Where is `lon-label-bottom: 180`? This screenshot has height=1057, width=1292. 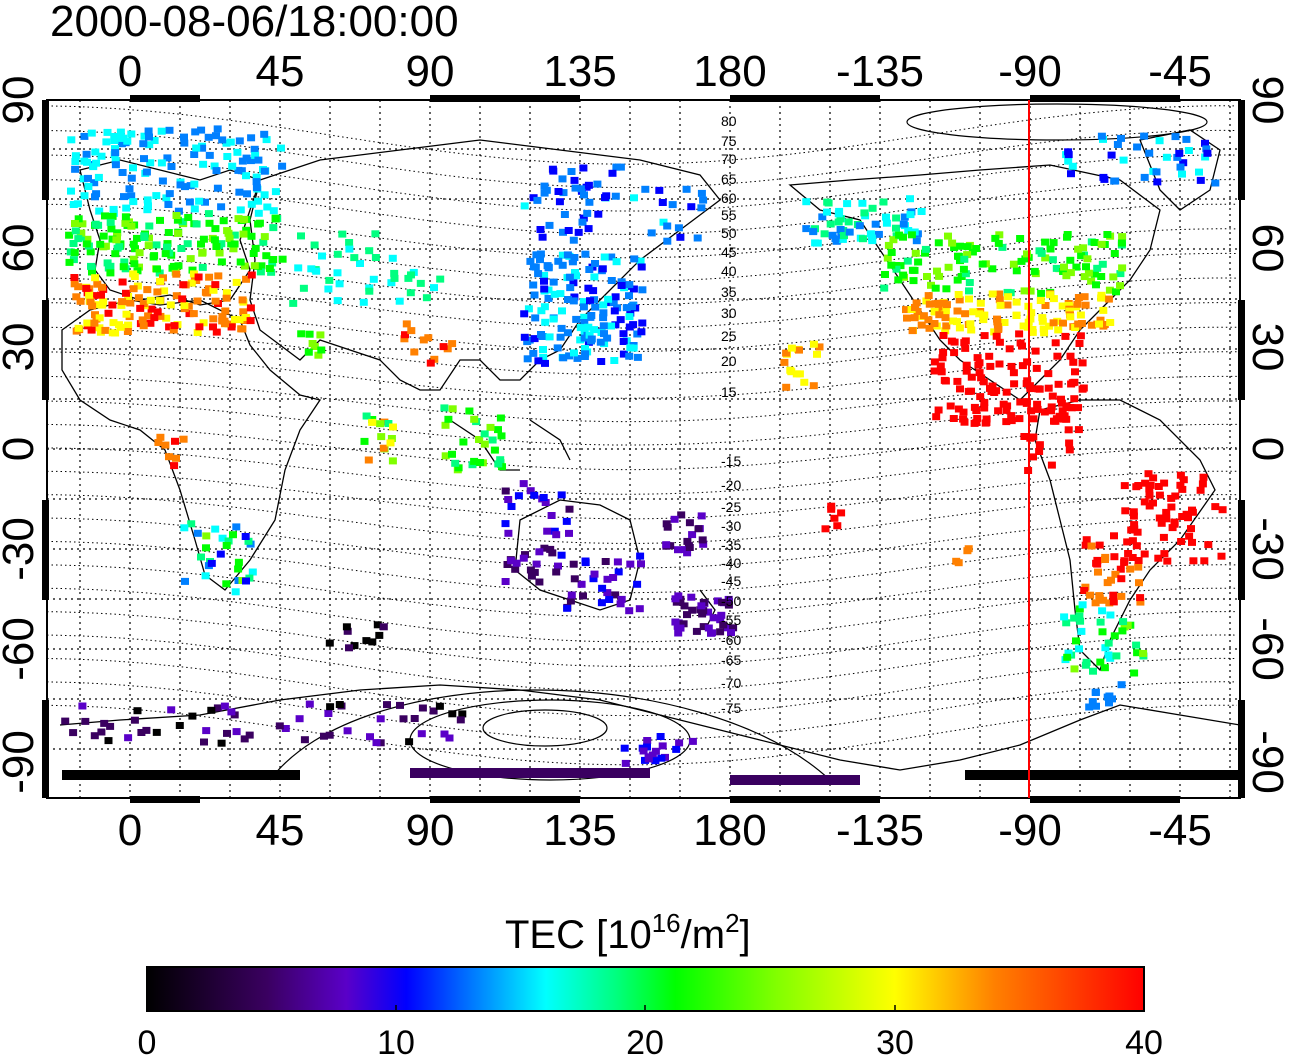
lon-label-bottom: 180 is located at coordinates (729, 830).